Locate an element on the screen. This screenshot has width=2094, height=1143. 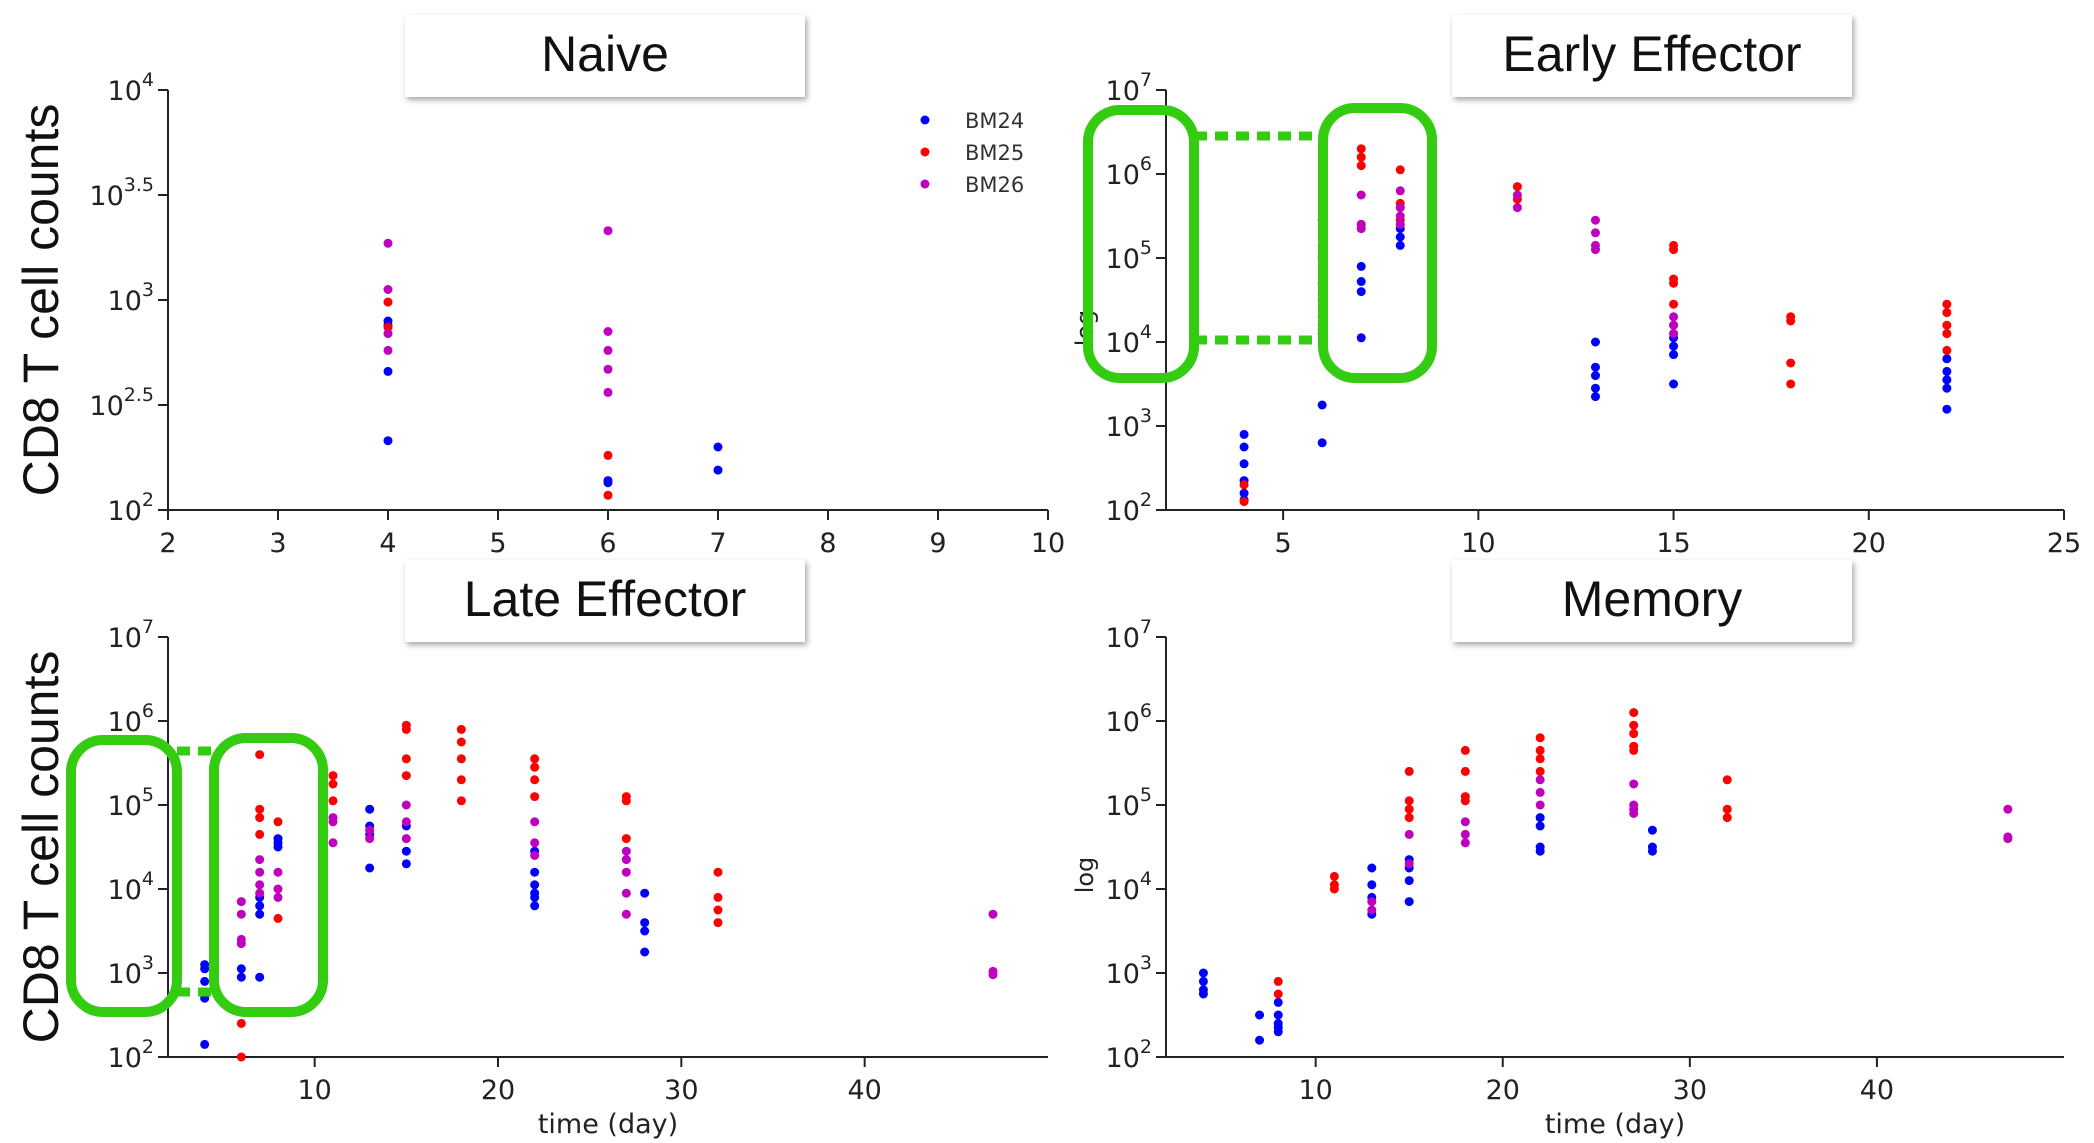
y-tick-label: 10⁵ is located at coordinates (1129, 803).